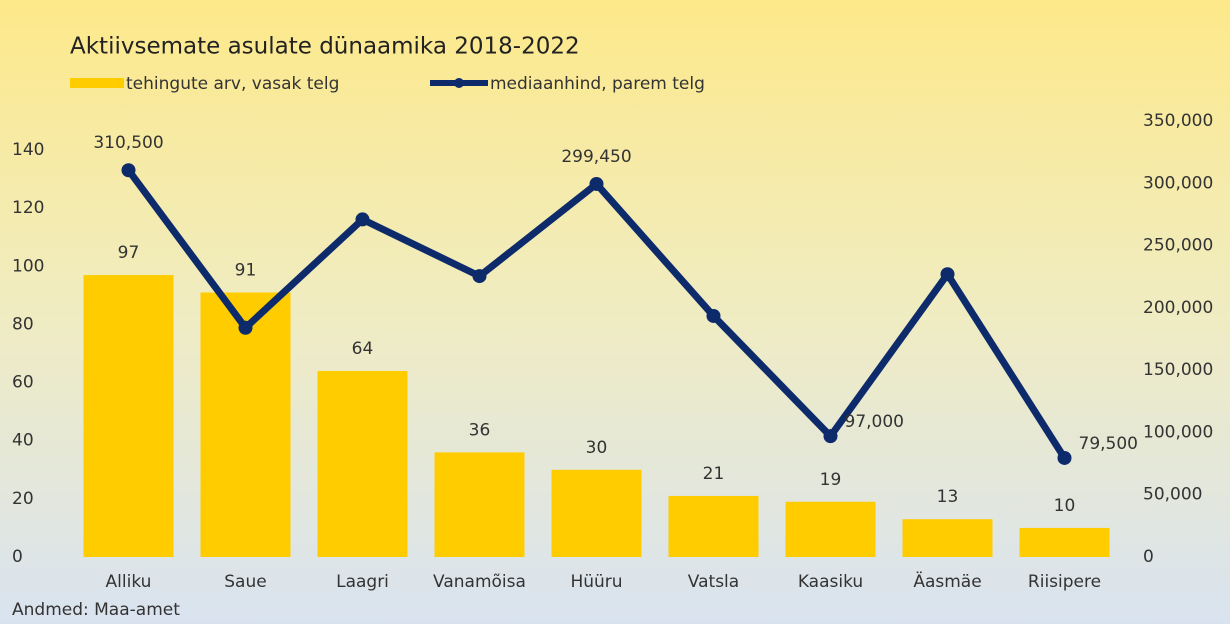 This screenshot has width=1230, height=624. I want to click on x-tick-label: Laagri, so click(362, 582).